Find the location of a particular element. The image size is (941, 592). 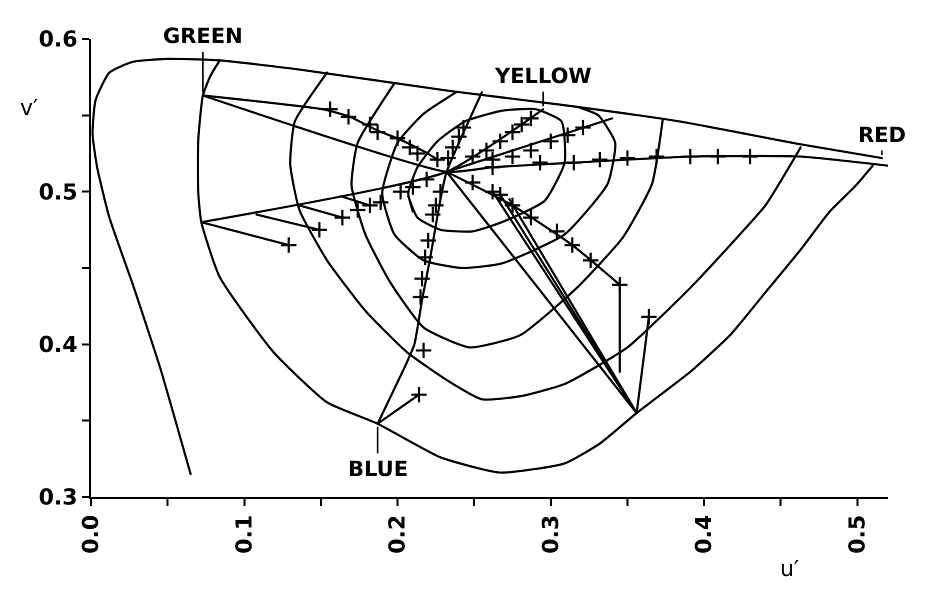

x-tick-label: 0.1 is located at coordinates (245, 534).